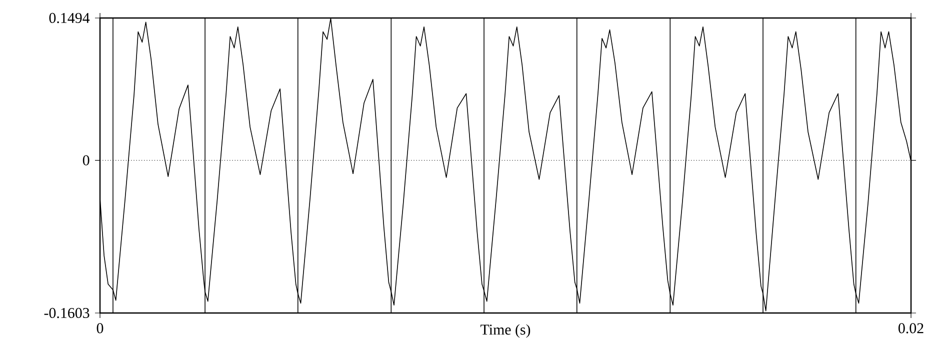  Describe the element at coordinates (69, 18) in the screenshot. I see `y-tick-label: 0.1494` at that location.